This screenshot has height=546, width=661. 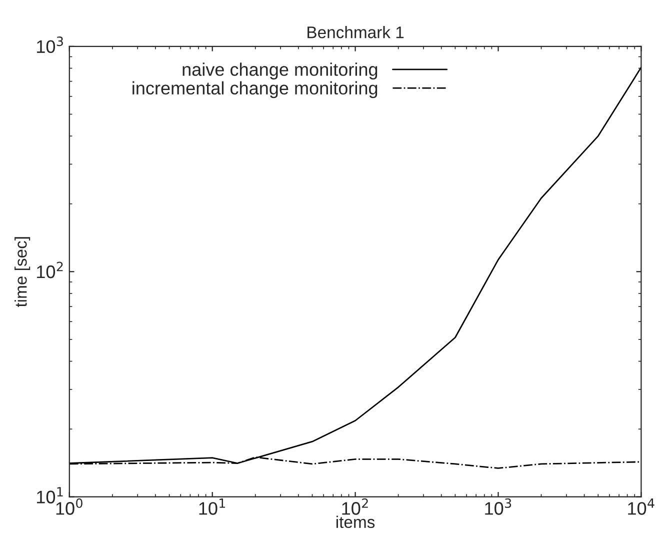 I want to click on y-tick-label: 10$^{2}$, so click(x=50, y=270).